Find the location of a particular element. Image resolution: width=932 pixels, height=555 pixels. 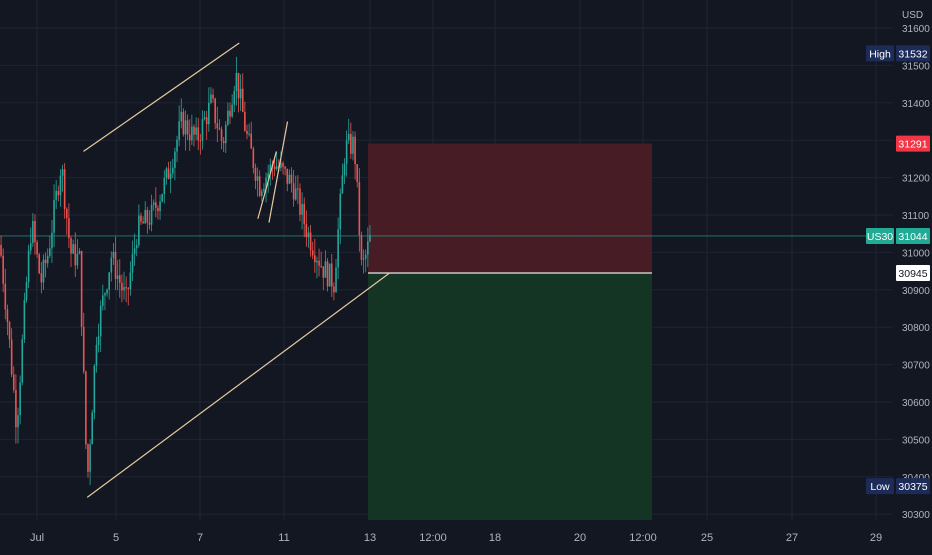

take-profit-zone is located at coordinates (510, 396).